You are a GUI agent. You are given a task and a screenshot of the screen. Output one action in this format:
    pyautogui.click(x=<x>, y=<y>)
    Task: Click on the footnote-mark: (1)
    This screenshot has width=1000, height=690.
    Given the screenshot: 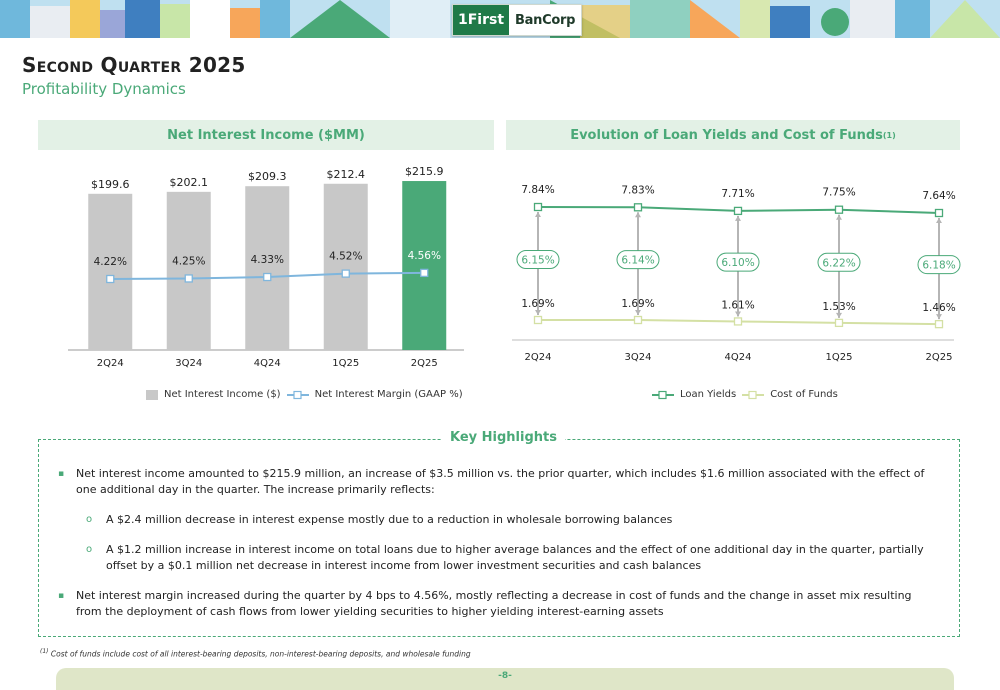 What is the action you would take?
    pyautogui.click(x=44, y=651)
    